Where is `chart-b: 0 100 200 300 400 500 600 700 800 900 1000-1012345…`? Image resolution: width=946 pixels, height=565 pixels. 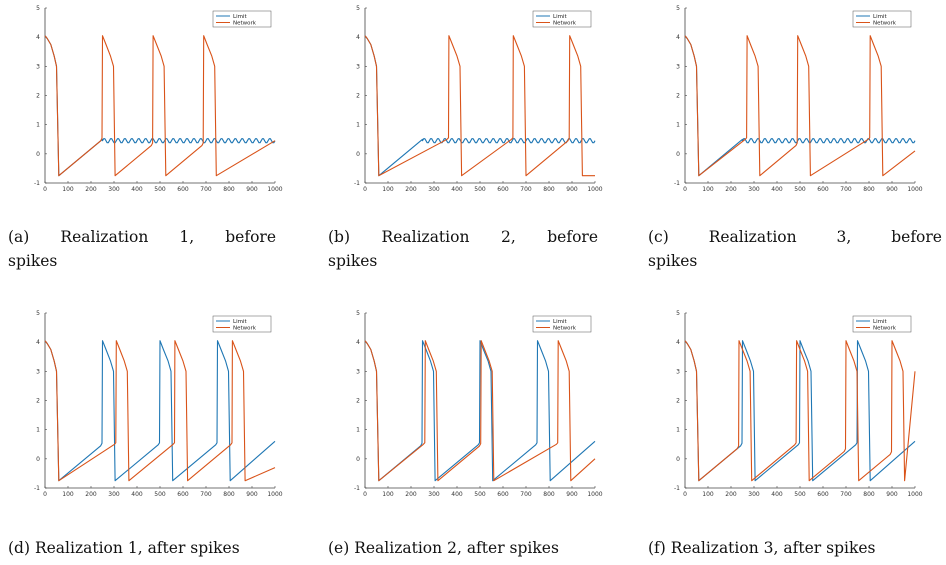 chart-b: 0 100 200 300 400 500 600 700 800 900 1000-1012345… is located at coordinates (478, 99).